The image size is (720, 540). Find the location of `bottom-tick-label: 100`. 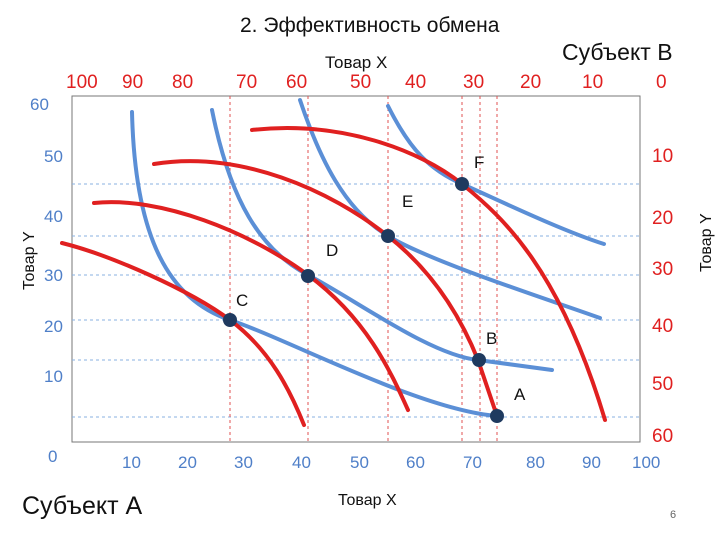

bottom-tick-label: 100 is located at coordinates (646, 462).